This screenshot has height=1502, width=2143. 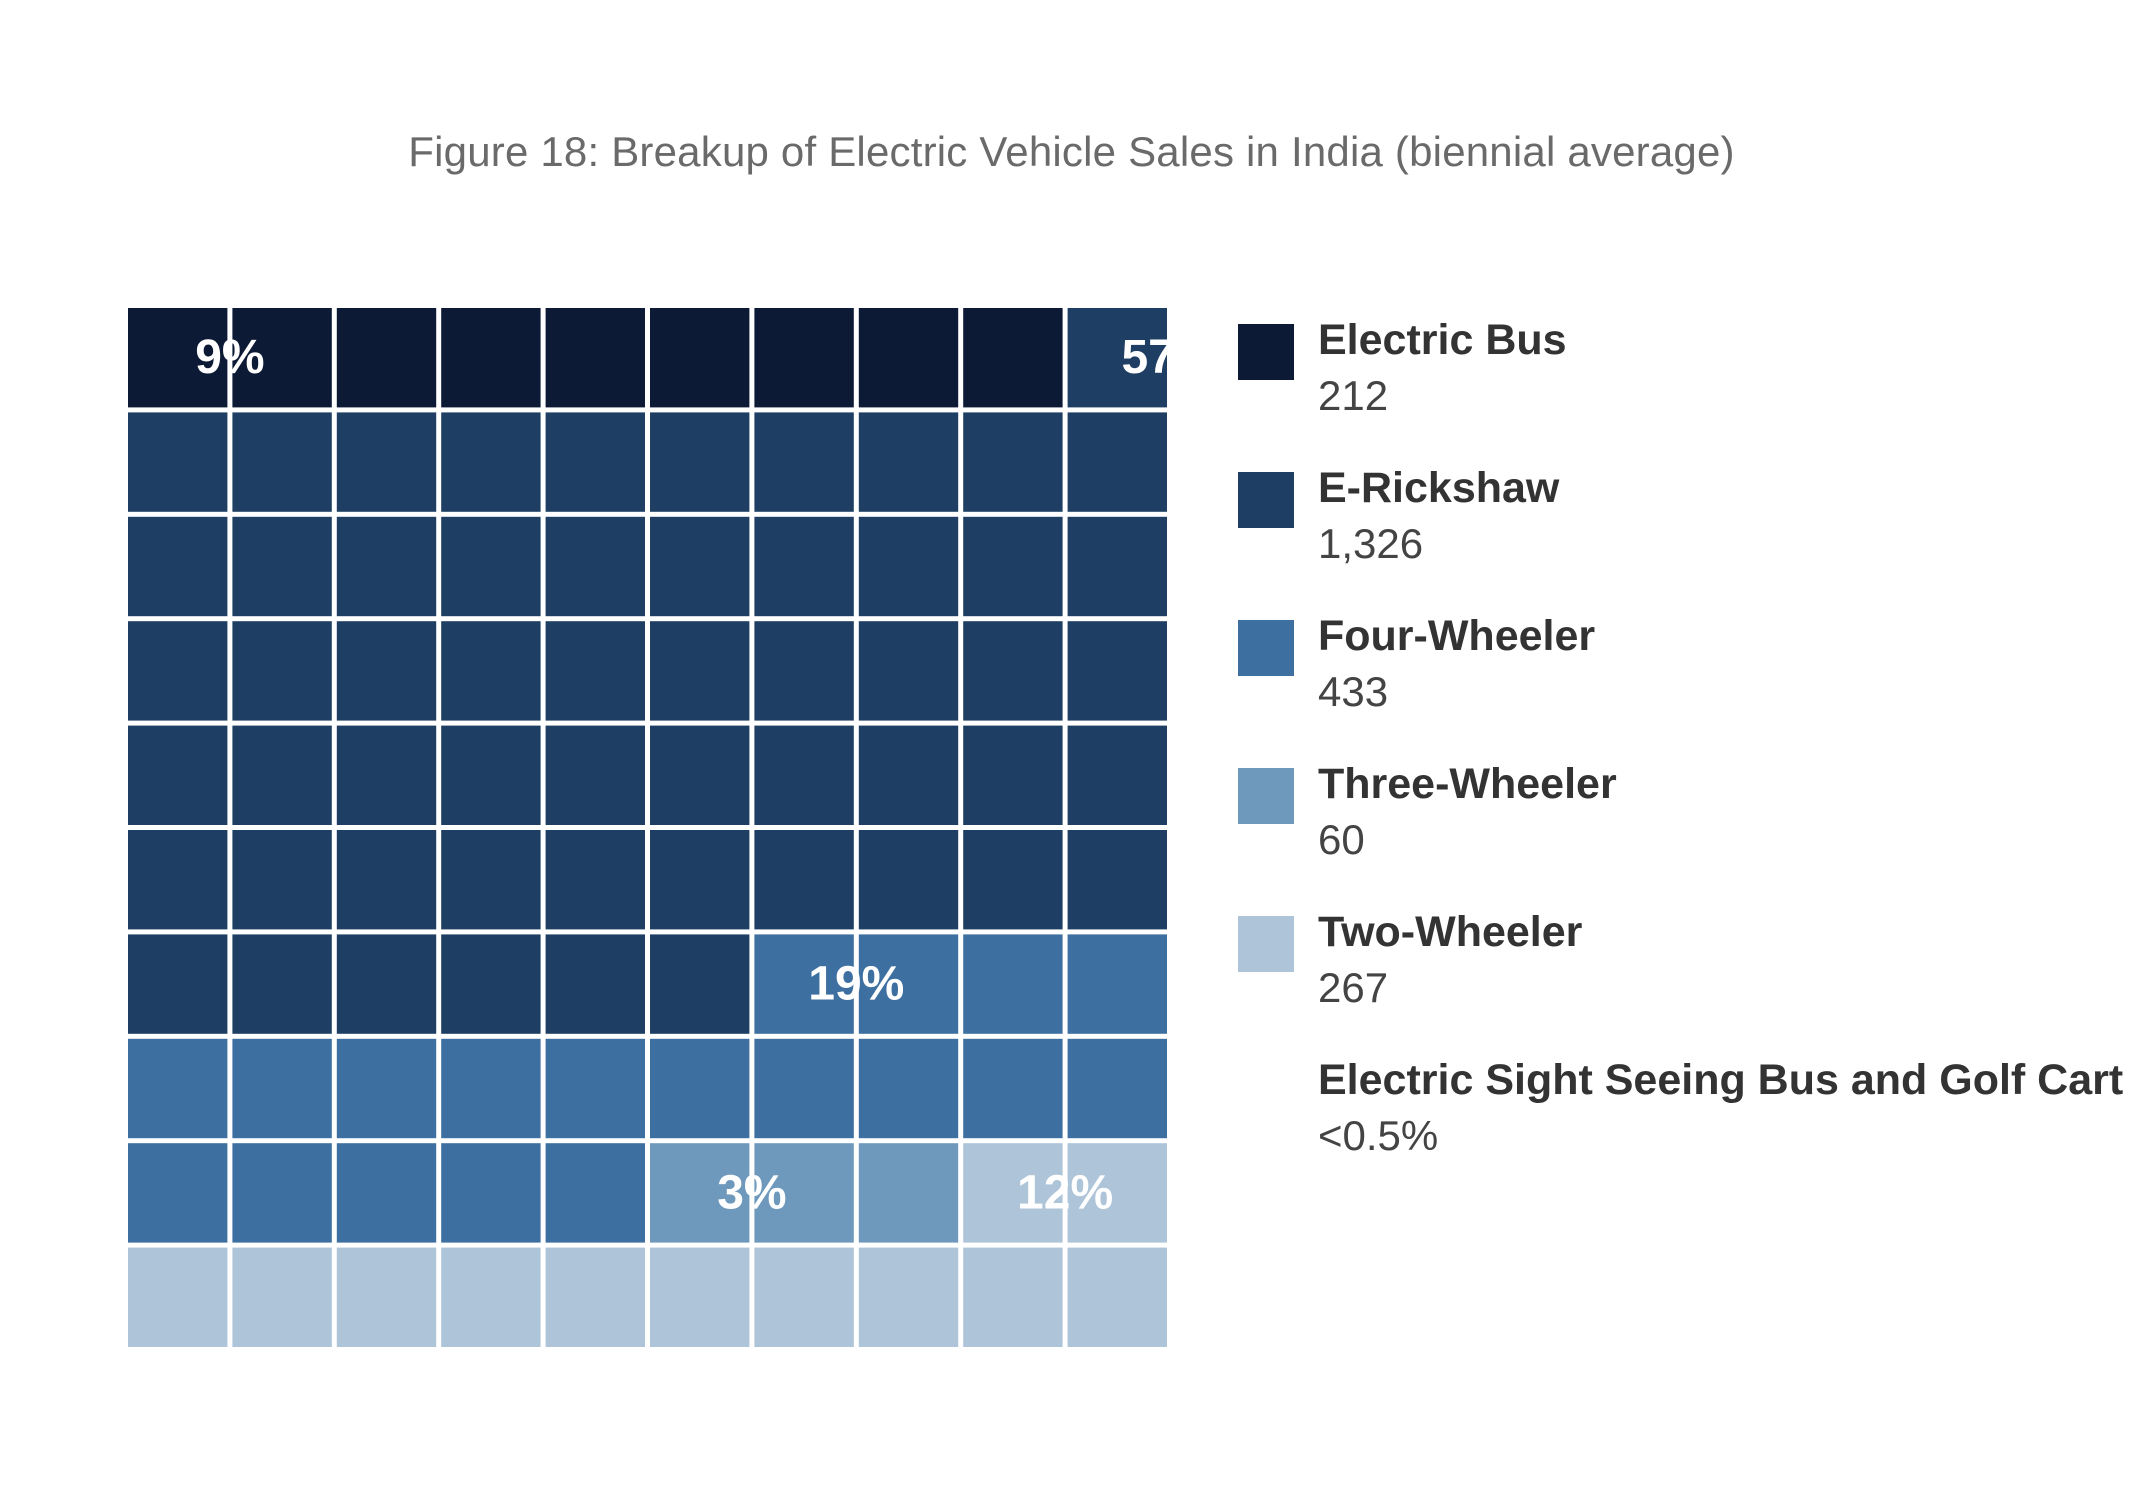 What do you see at coordinates (1439, 488) in the screenshot?
I see `legend-name-e-rickshaw: E-Rickshaw` at bounding box center [1439, 488].